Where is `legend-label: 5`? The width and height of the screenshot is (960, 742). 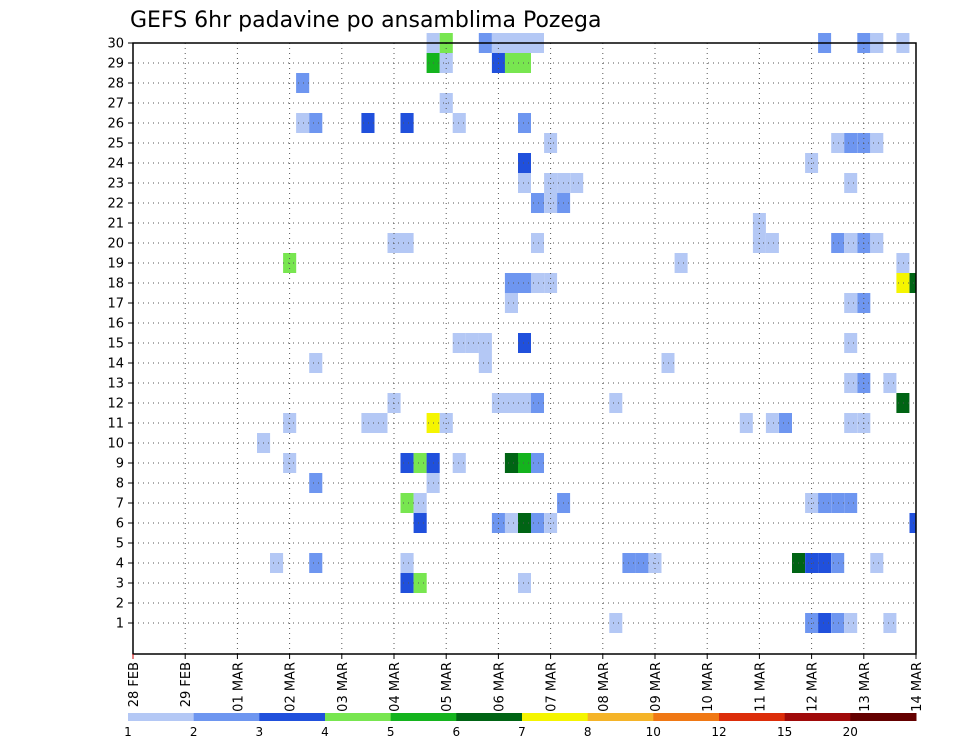
legend-label: 5 is located at coordinates (391, 732).